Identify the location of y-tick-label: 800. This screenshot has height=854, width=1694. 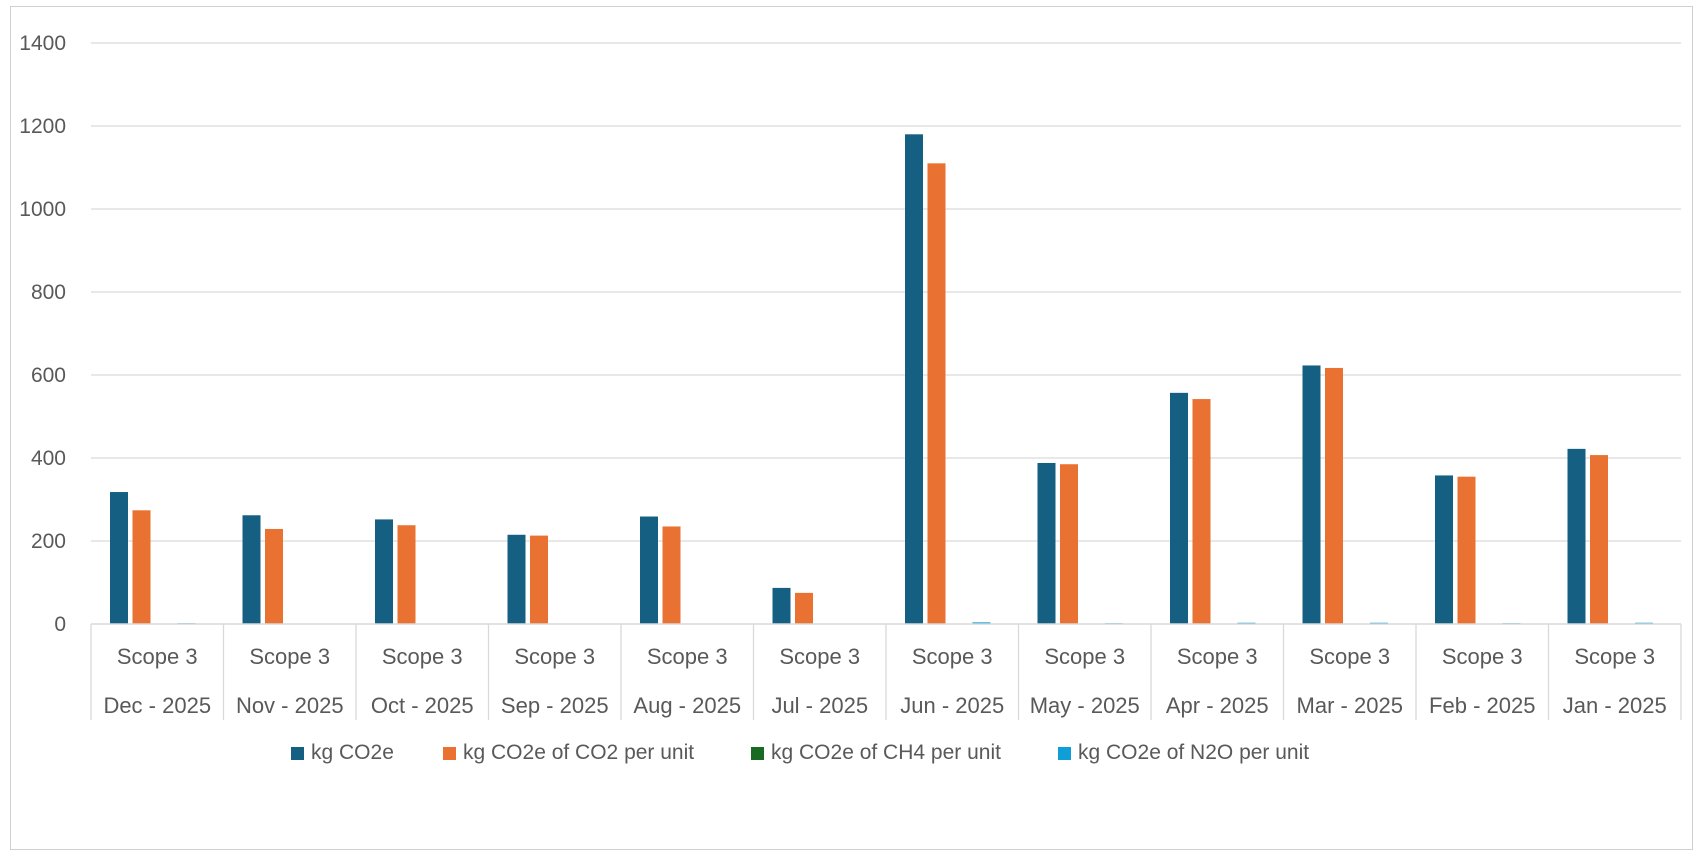
(48, 292).